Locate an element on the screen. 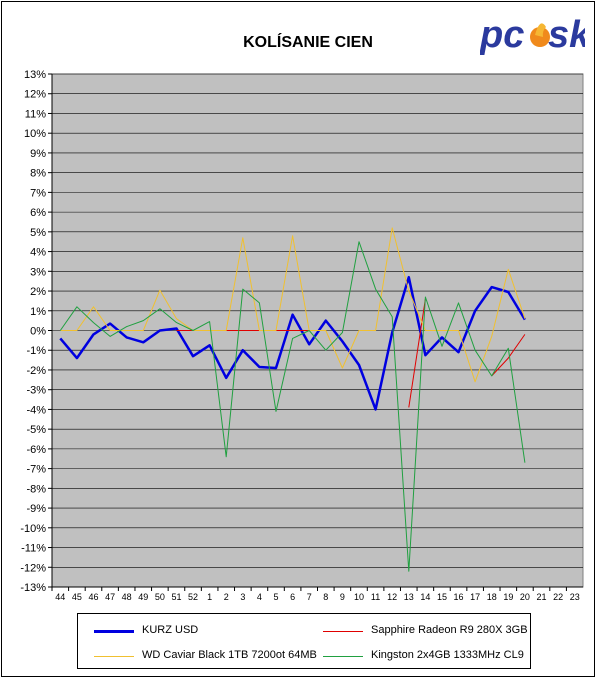  x-tick-label: 16 is located at coordinates (459, 597).